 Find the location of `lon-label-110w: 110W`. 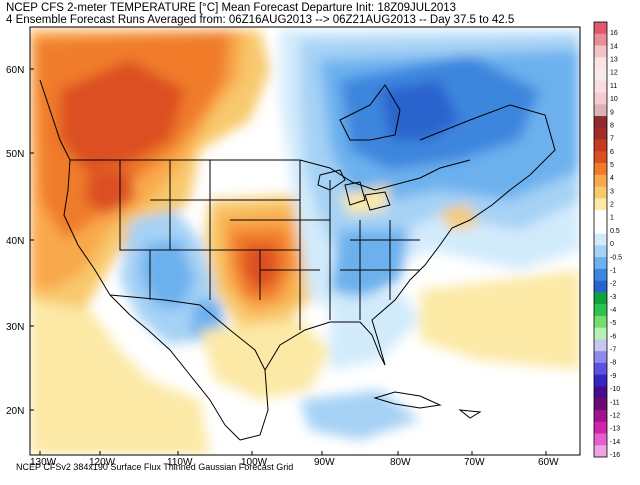

lon-label-110w: 110W is located at coordinates (180, 462).